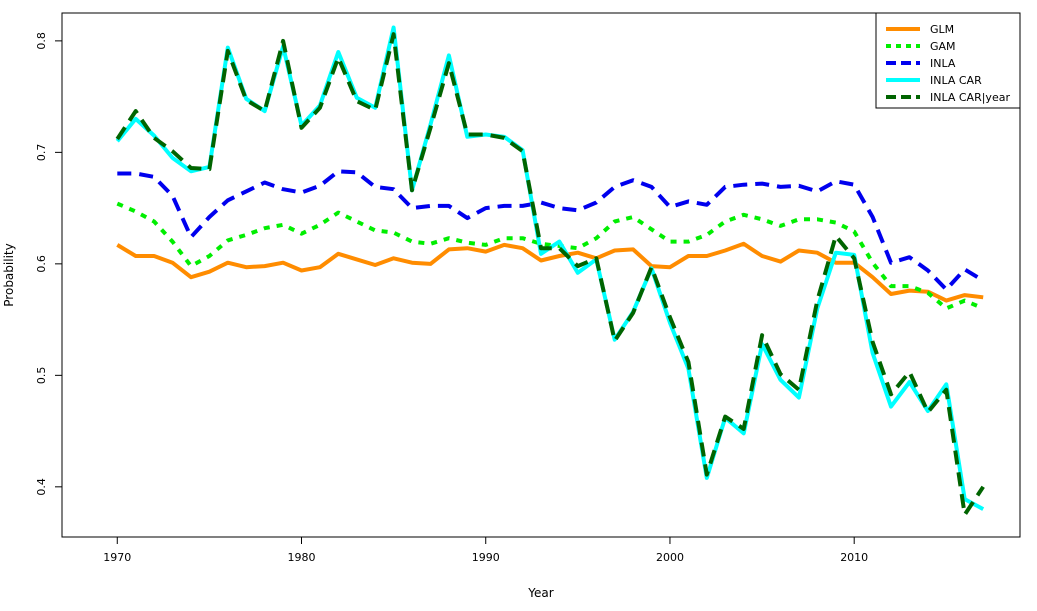 The height and width of the screenshot is (611, 1037). Describe the element at coordinates (117, 557) in the screenshot. I see `x-tick-label: 1970` at that location.